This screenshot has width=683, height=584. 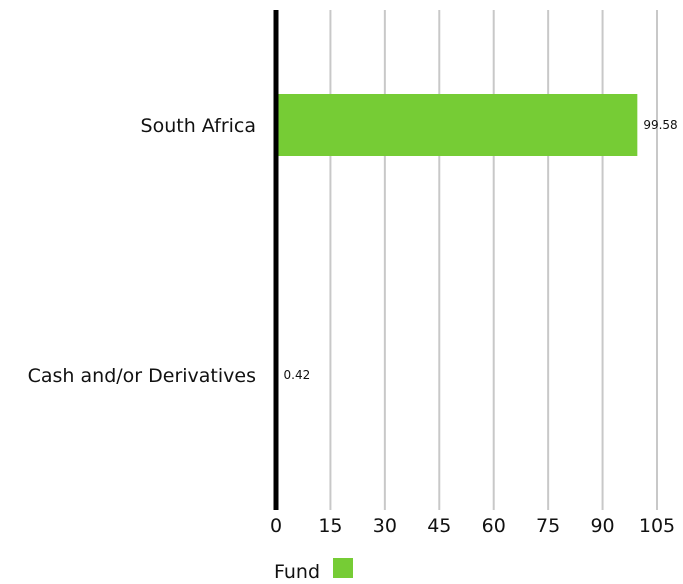 I want to click on data-label: 0.42, so click(x=297, y=375).